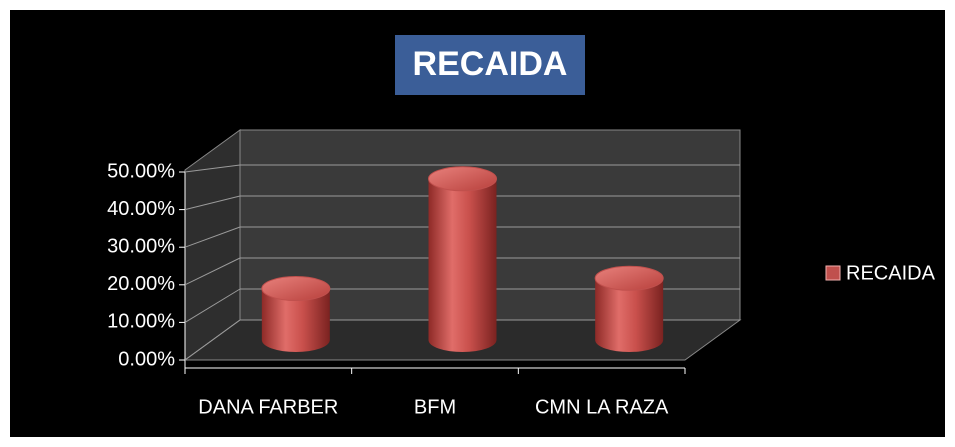 The image size is (955, 447). I want to click on x-tick-label: CMN LA RAZA, so click(602, 407).